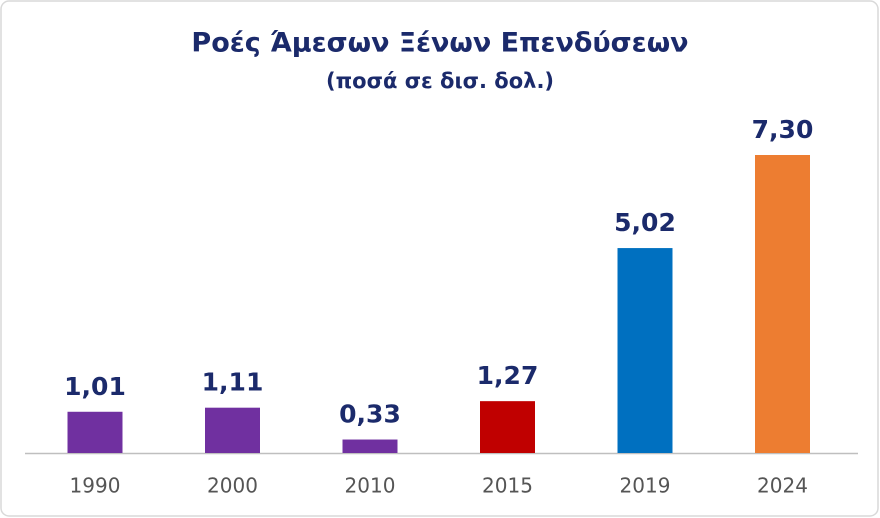  I want to click on x-tick-label: 2015, so click(507, 486).